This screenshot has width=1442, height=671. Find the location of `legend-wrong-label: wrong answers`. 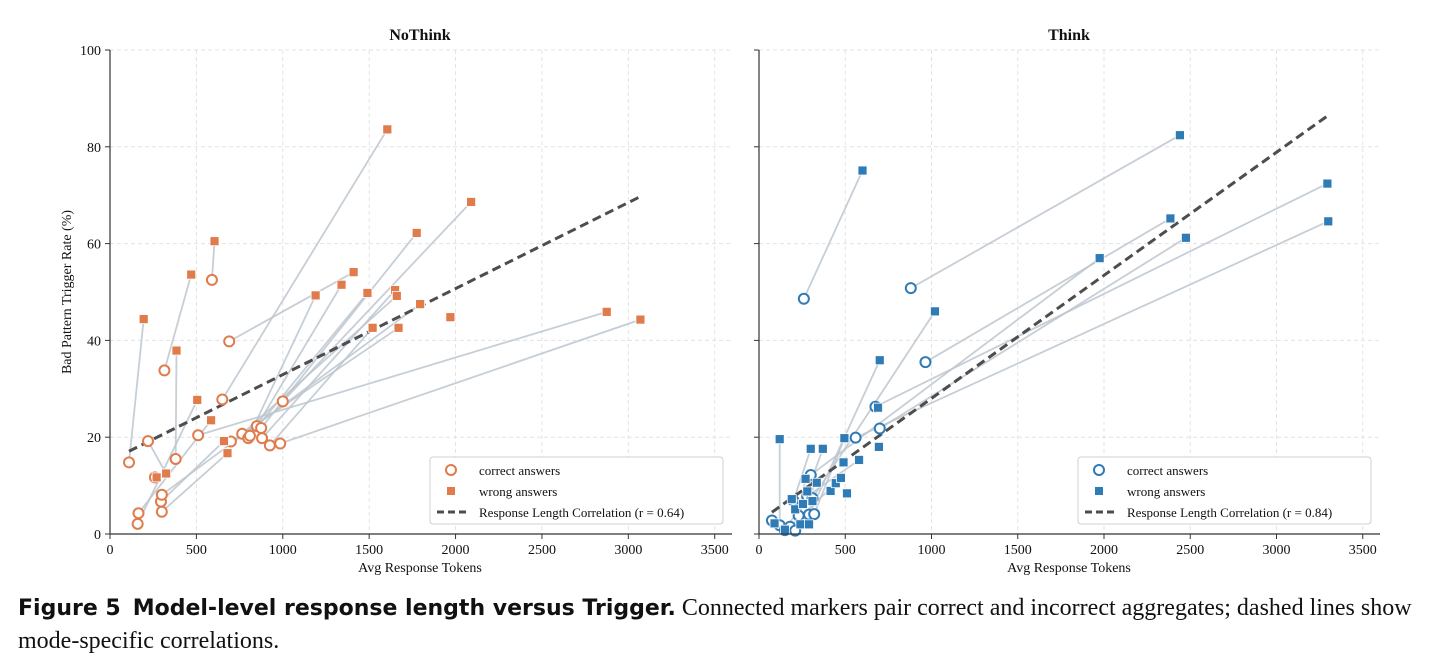

legend-wrong-label: wrong answers is located at coordinates (518, 491).